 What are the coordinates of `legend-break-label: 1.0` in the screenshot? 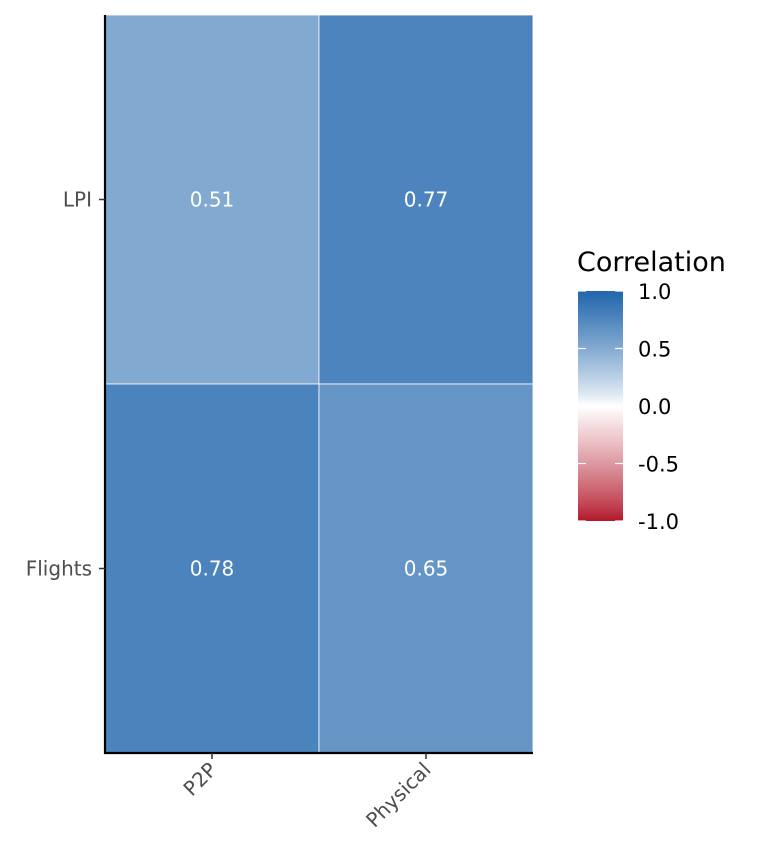 It's located at (654, 292).